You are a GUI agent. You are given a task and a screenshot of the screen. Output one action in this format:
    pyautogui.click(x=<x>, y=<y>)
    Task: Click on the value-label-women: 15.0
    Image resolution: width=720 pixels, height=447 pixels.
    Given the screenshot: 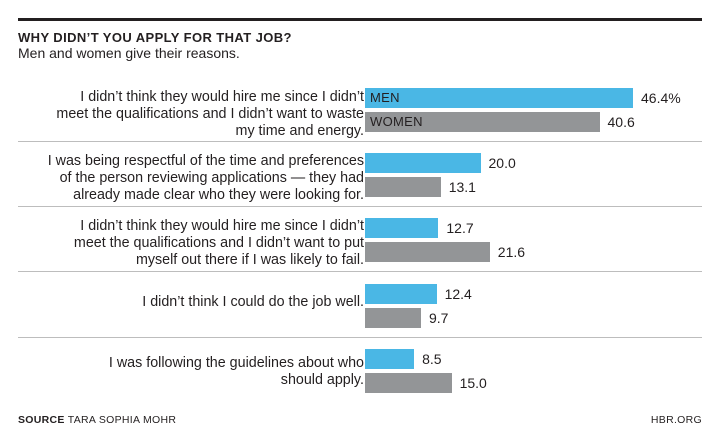 What is the action you would take?
    pyautogui.click(x=473, y=383)
    